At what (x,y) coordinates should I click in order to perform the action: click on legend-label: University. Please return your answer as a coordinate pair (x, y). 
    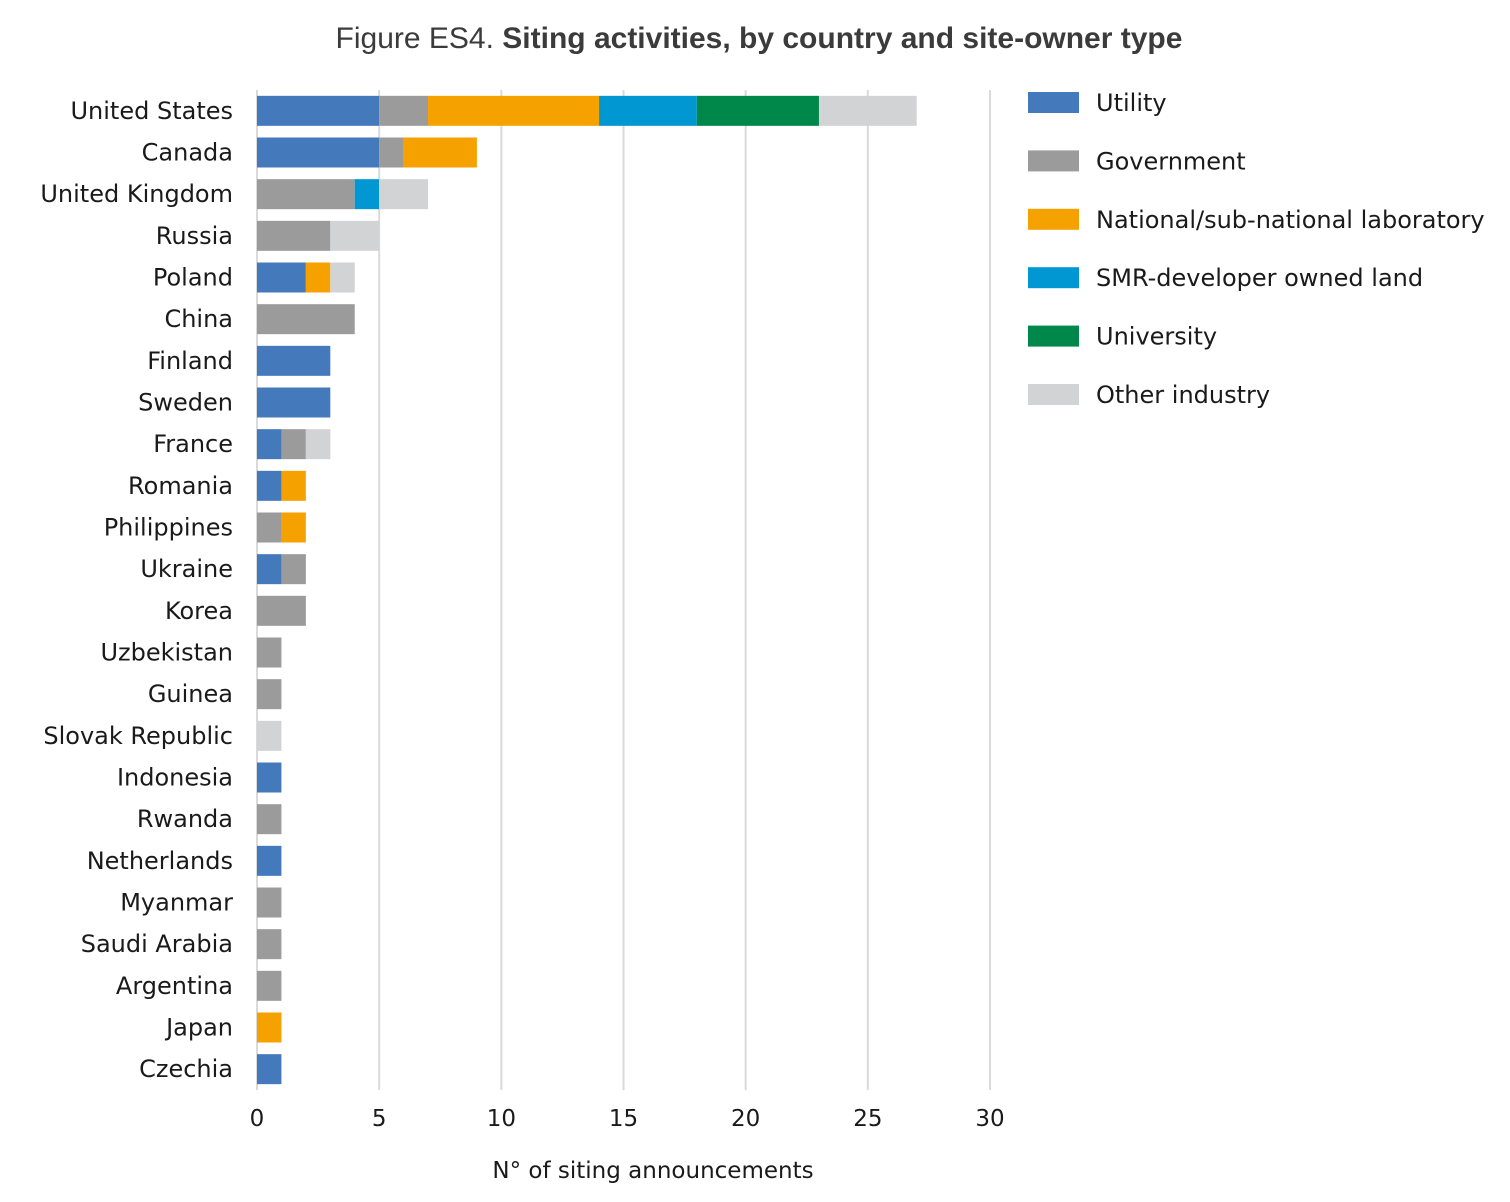
    Looking at the image, I should click on (1156, 337).